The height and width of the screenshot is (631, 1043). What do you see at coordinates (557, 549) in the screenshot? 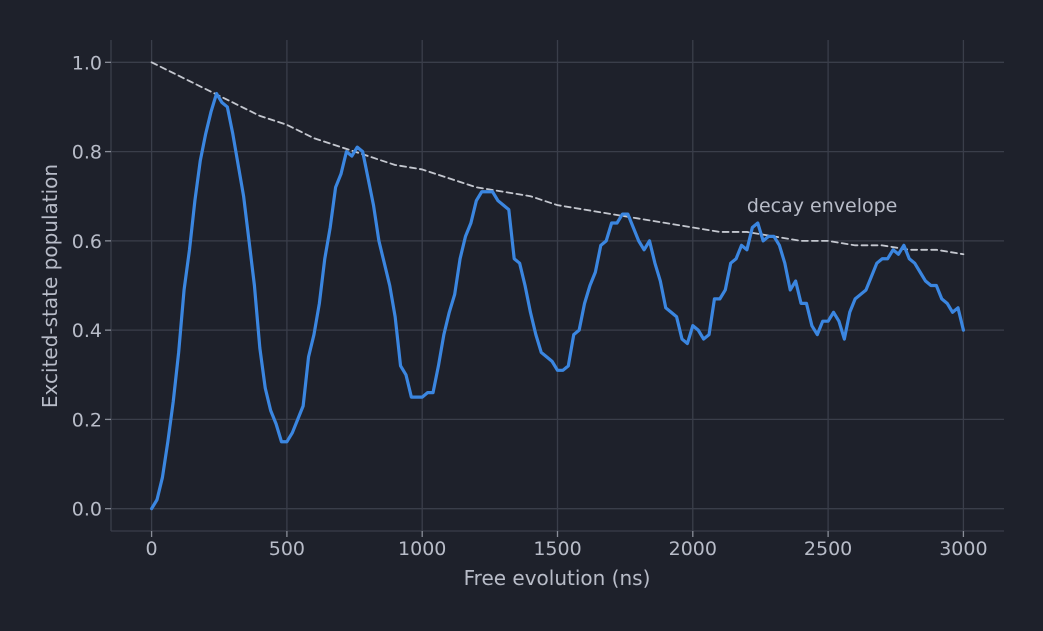
I see `x-tick-label: 1500` at bounding box center [557, 549].